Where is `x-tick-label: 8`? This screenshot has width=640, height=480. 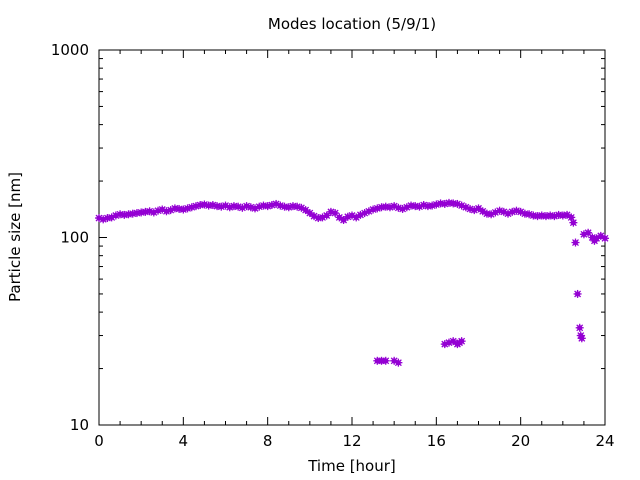
x-tick-label: 8 is located at coordinates (268, 441).